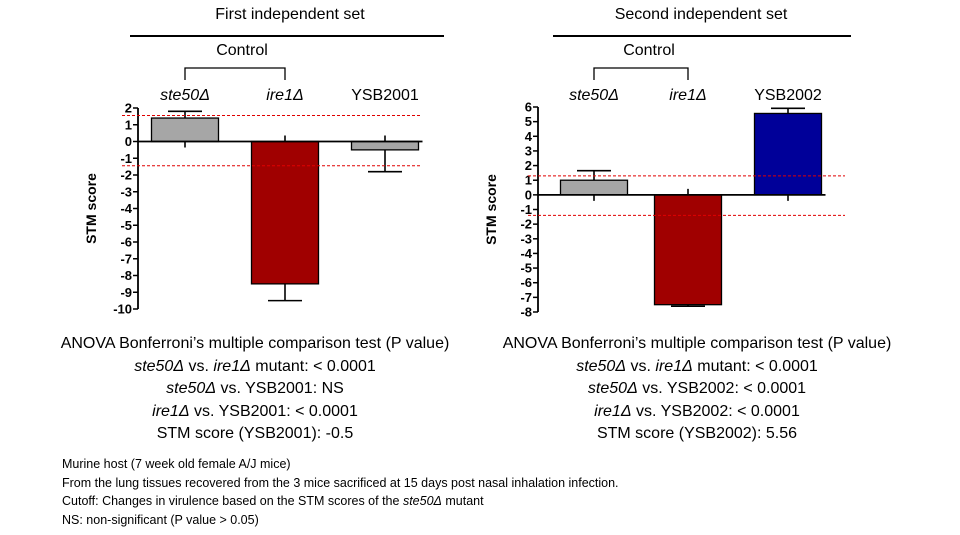 The width and height of the screenshot is (960, 535). Describe the element at coordinates (126, 225) in the screenshot. I see `c1-y-tick-label: -5` at that location.